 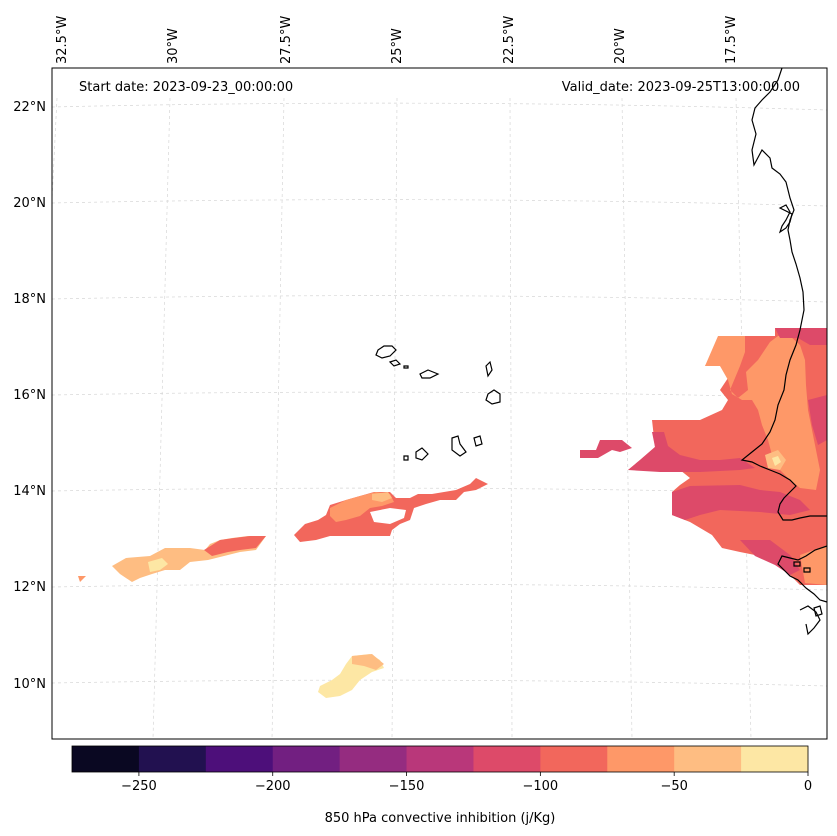 I want to click on latitude-labels: 22°N 20°N 18°N 16°N 14°N 12°N 10°N, so click(x=29, y=396).